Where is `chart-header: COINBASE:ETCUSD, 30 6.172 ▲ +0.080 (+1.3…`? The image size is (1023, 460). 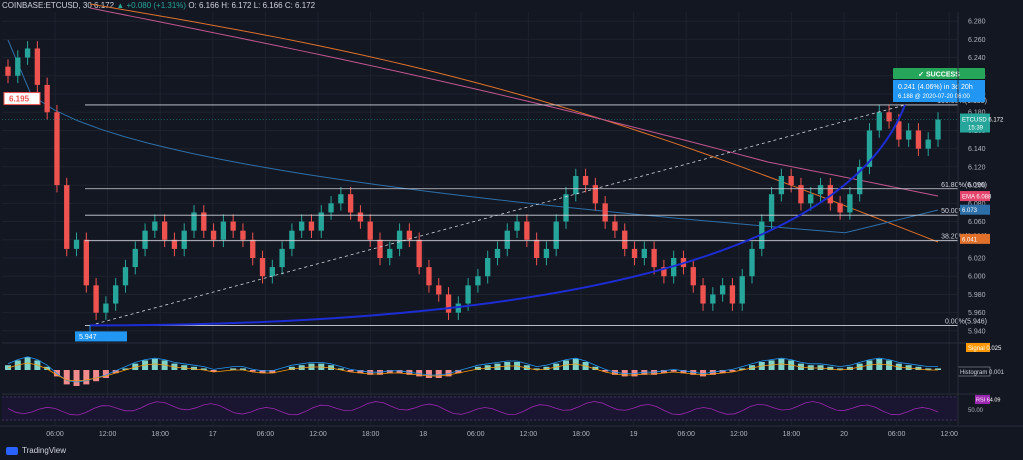 chart-header: COINBASE:ETCUSD, 30 6.172 ▲ +0.080 (+1.3… is located at coordinates (158, 5).